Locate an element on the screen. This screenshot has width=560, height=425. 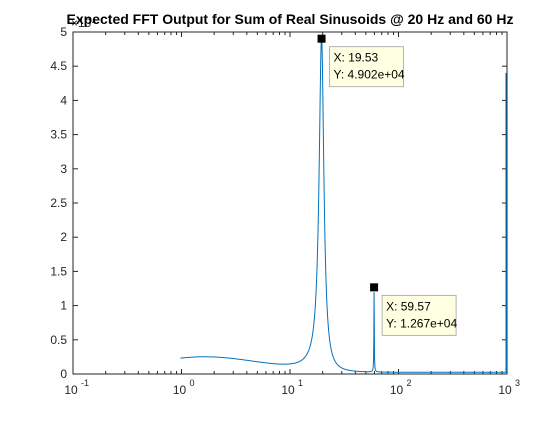
y-tick-label: 0.5 is located at coordinates (58, 340).